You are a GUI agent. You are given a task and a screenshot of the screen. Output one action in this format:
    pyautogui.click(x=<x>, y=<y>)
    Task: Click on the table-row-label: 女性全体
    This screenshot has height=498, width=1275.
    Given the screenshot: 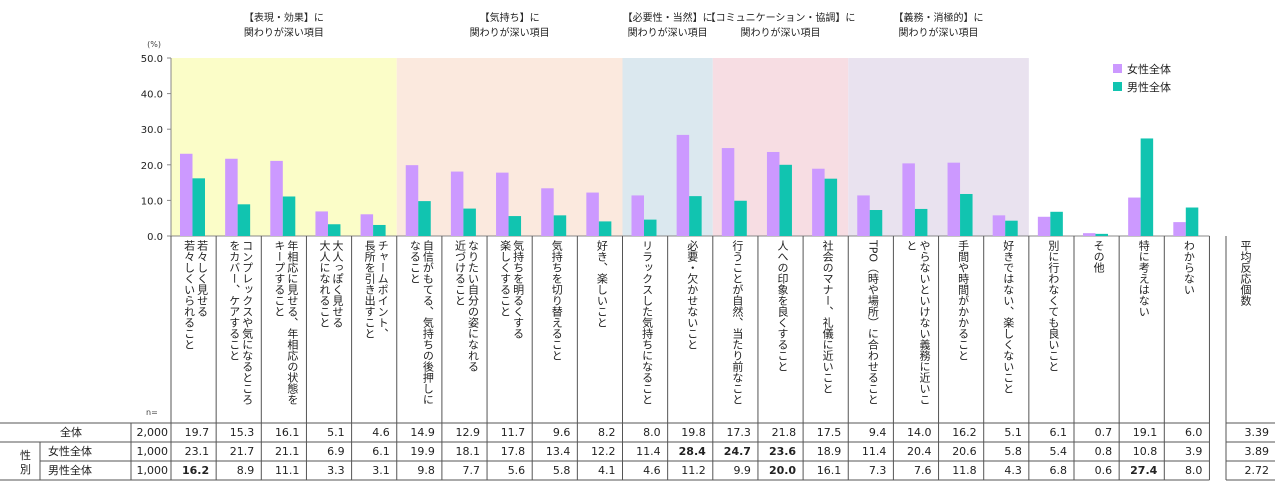 What is the action you would take?
    pyautogui.click(x=70, y=451)
    